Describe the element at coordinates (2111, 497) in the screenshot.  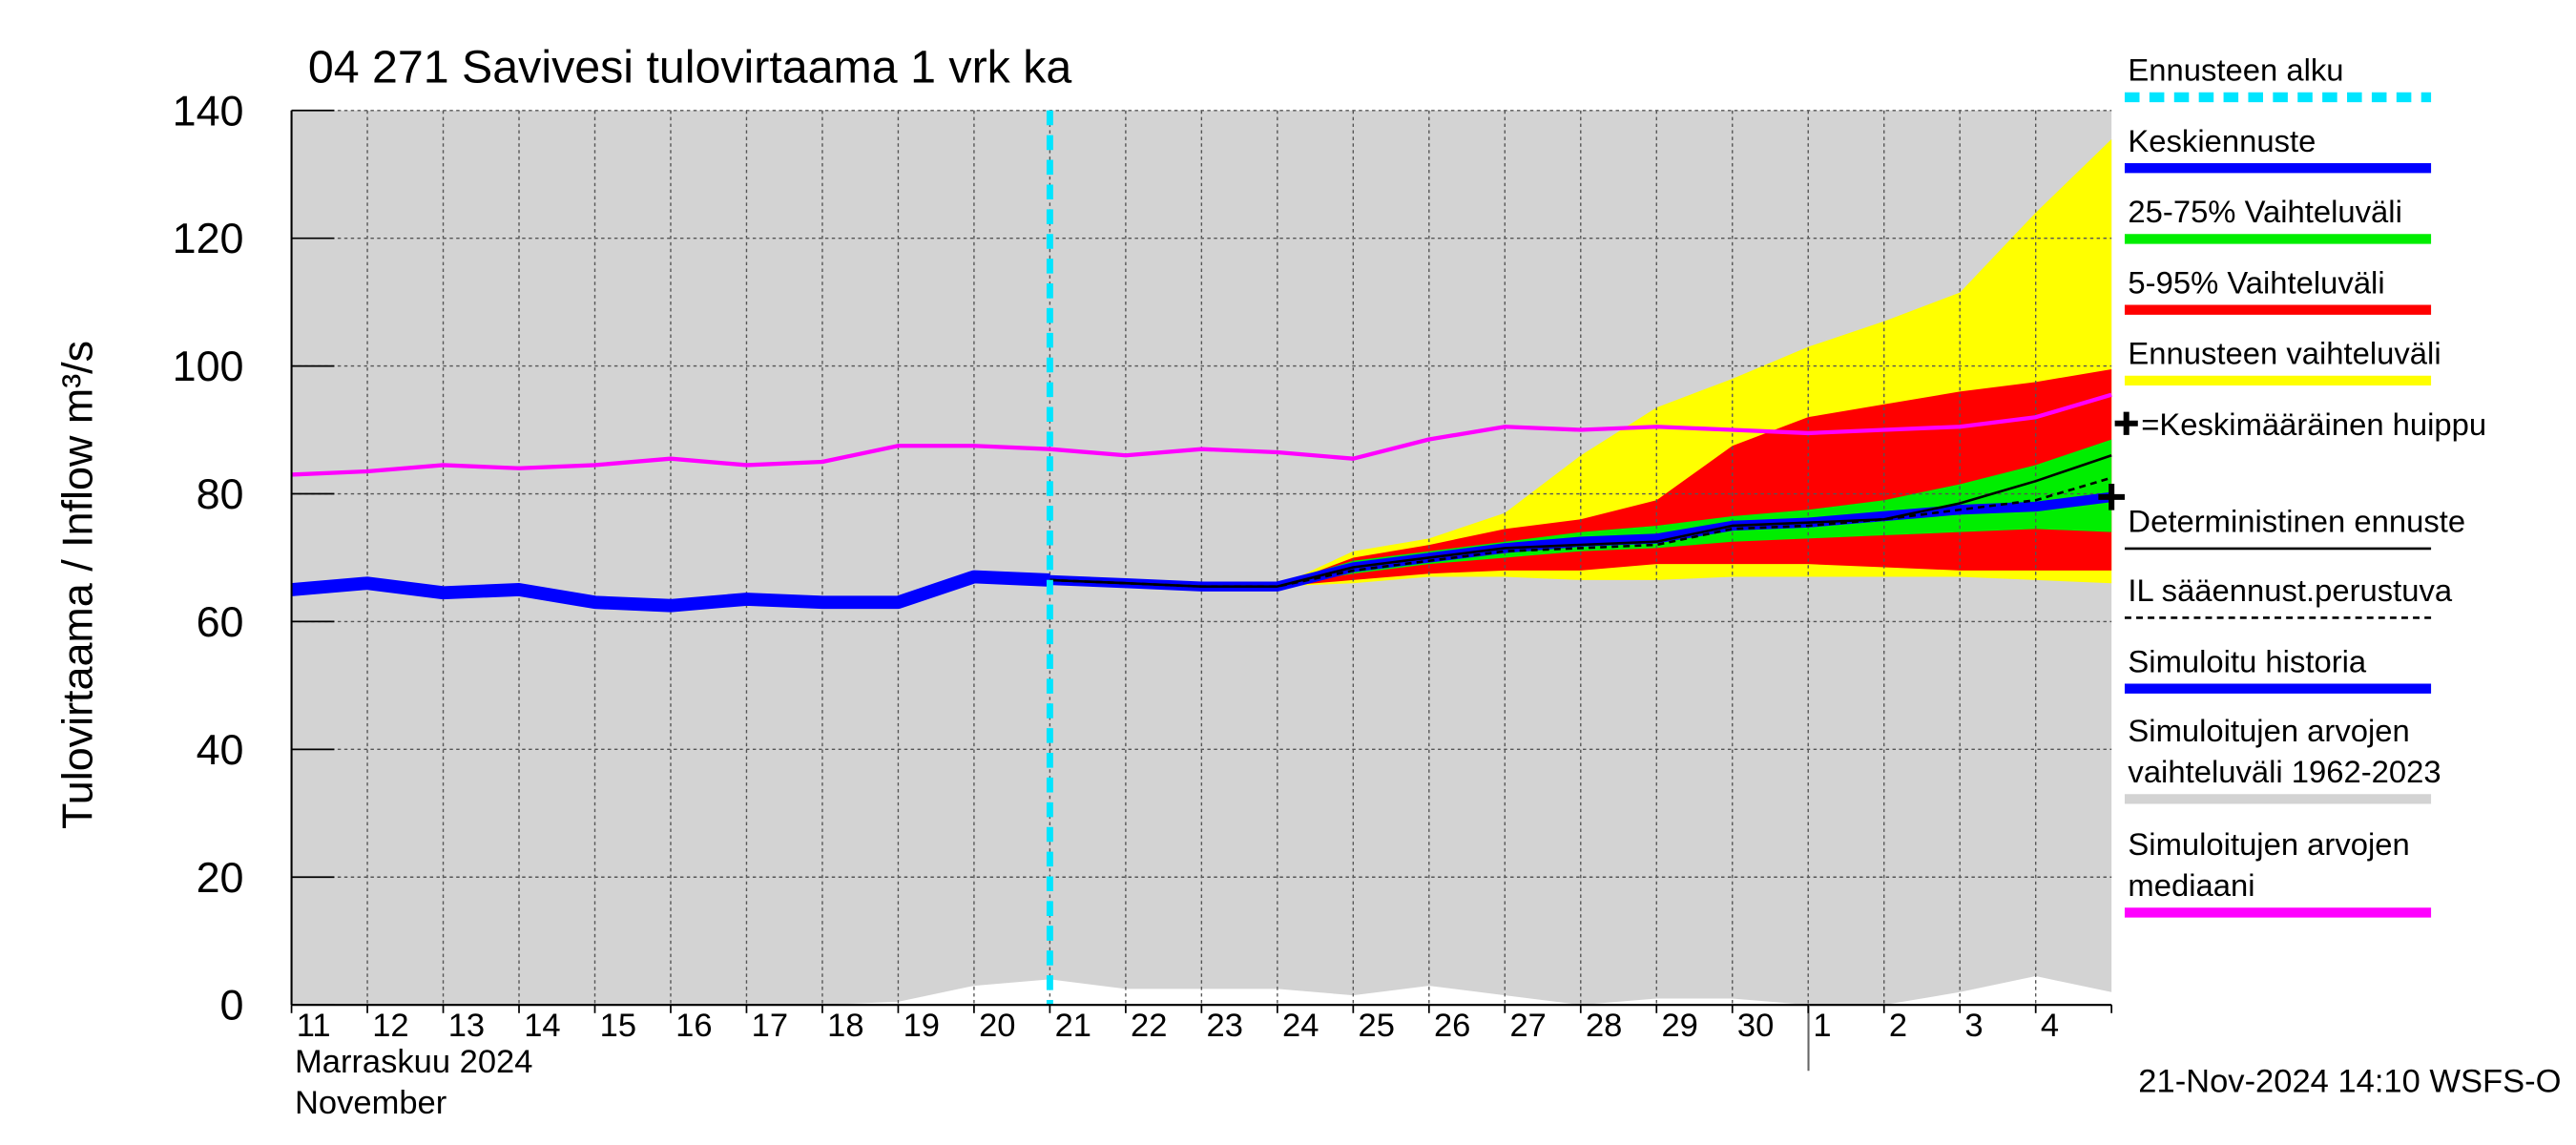
I see `peak-marker` at that location.